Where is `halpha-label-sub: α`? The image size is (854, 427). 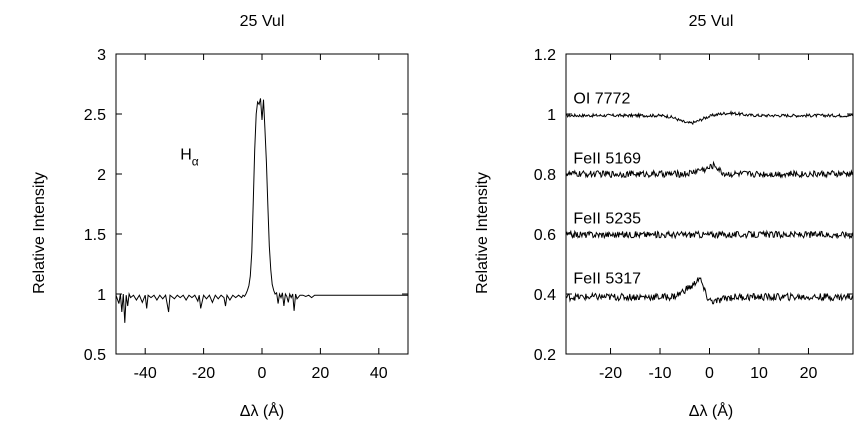 halpha-label-sub: α is located at coordinates (195, 162).